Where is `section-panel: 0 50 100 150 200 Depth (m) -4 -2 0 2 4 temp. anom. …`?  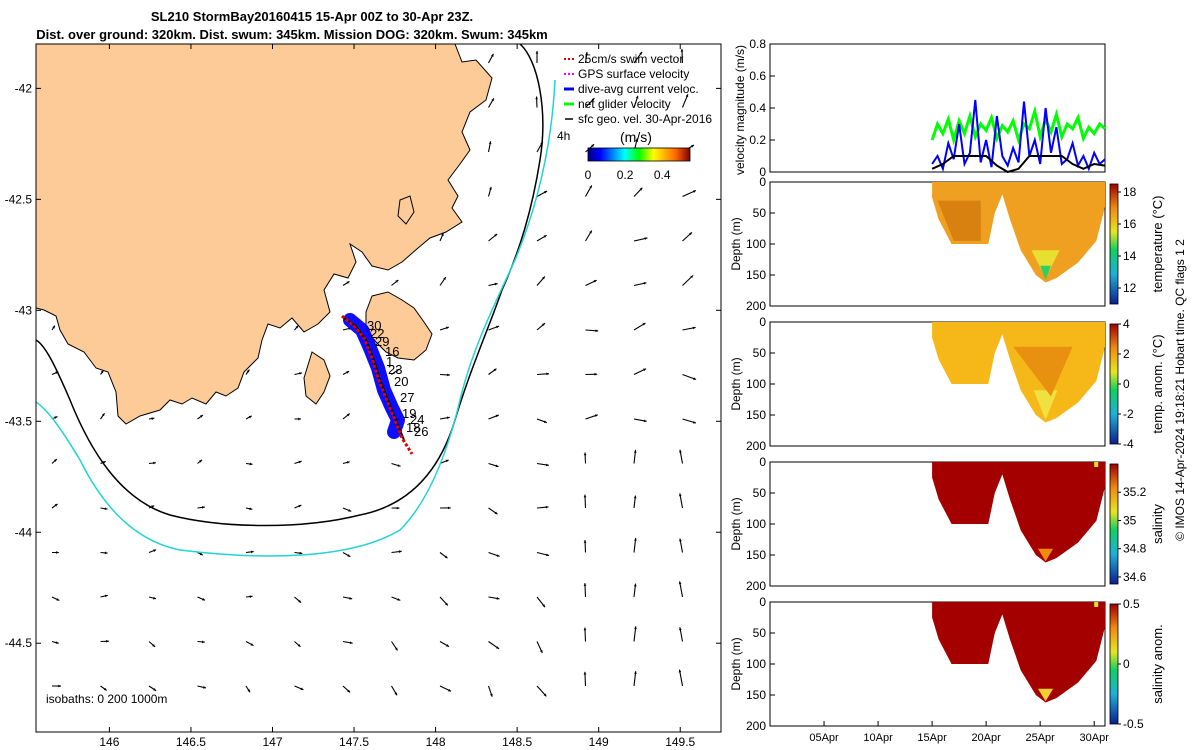
section-panel: 0 50 100 150 200 Depth (m) -4 -2 0 2 4 temp. anom. … is located at coordinates (947, 384).